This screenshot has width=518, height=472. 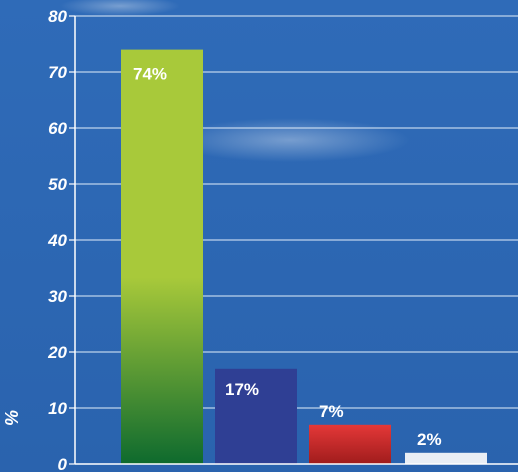 What do you see at coordinates (57, 408) in the screenshot?
I see `y-tick-label: 10` at bounding box center [57, 408].